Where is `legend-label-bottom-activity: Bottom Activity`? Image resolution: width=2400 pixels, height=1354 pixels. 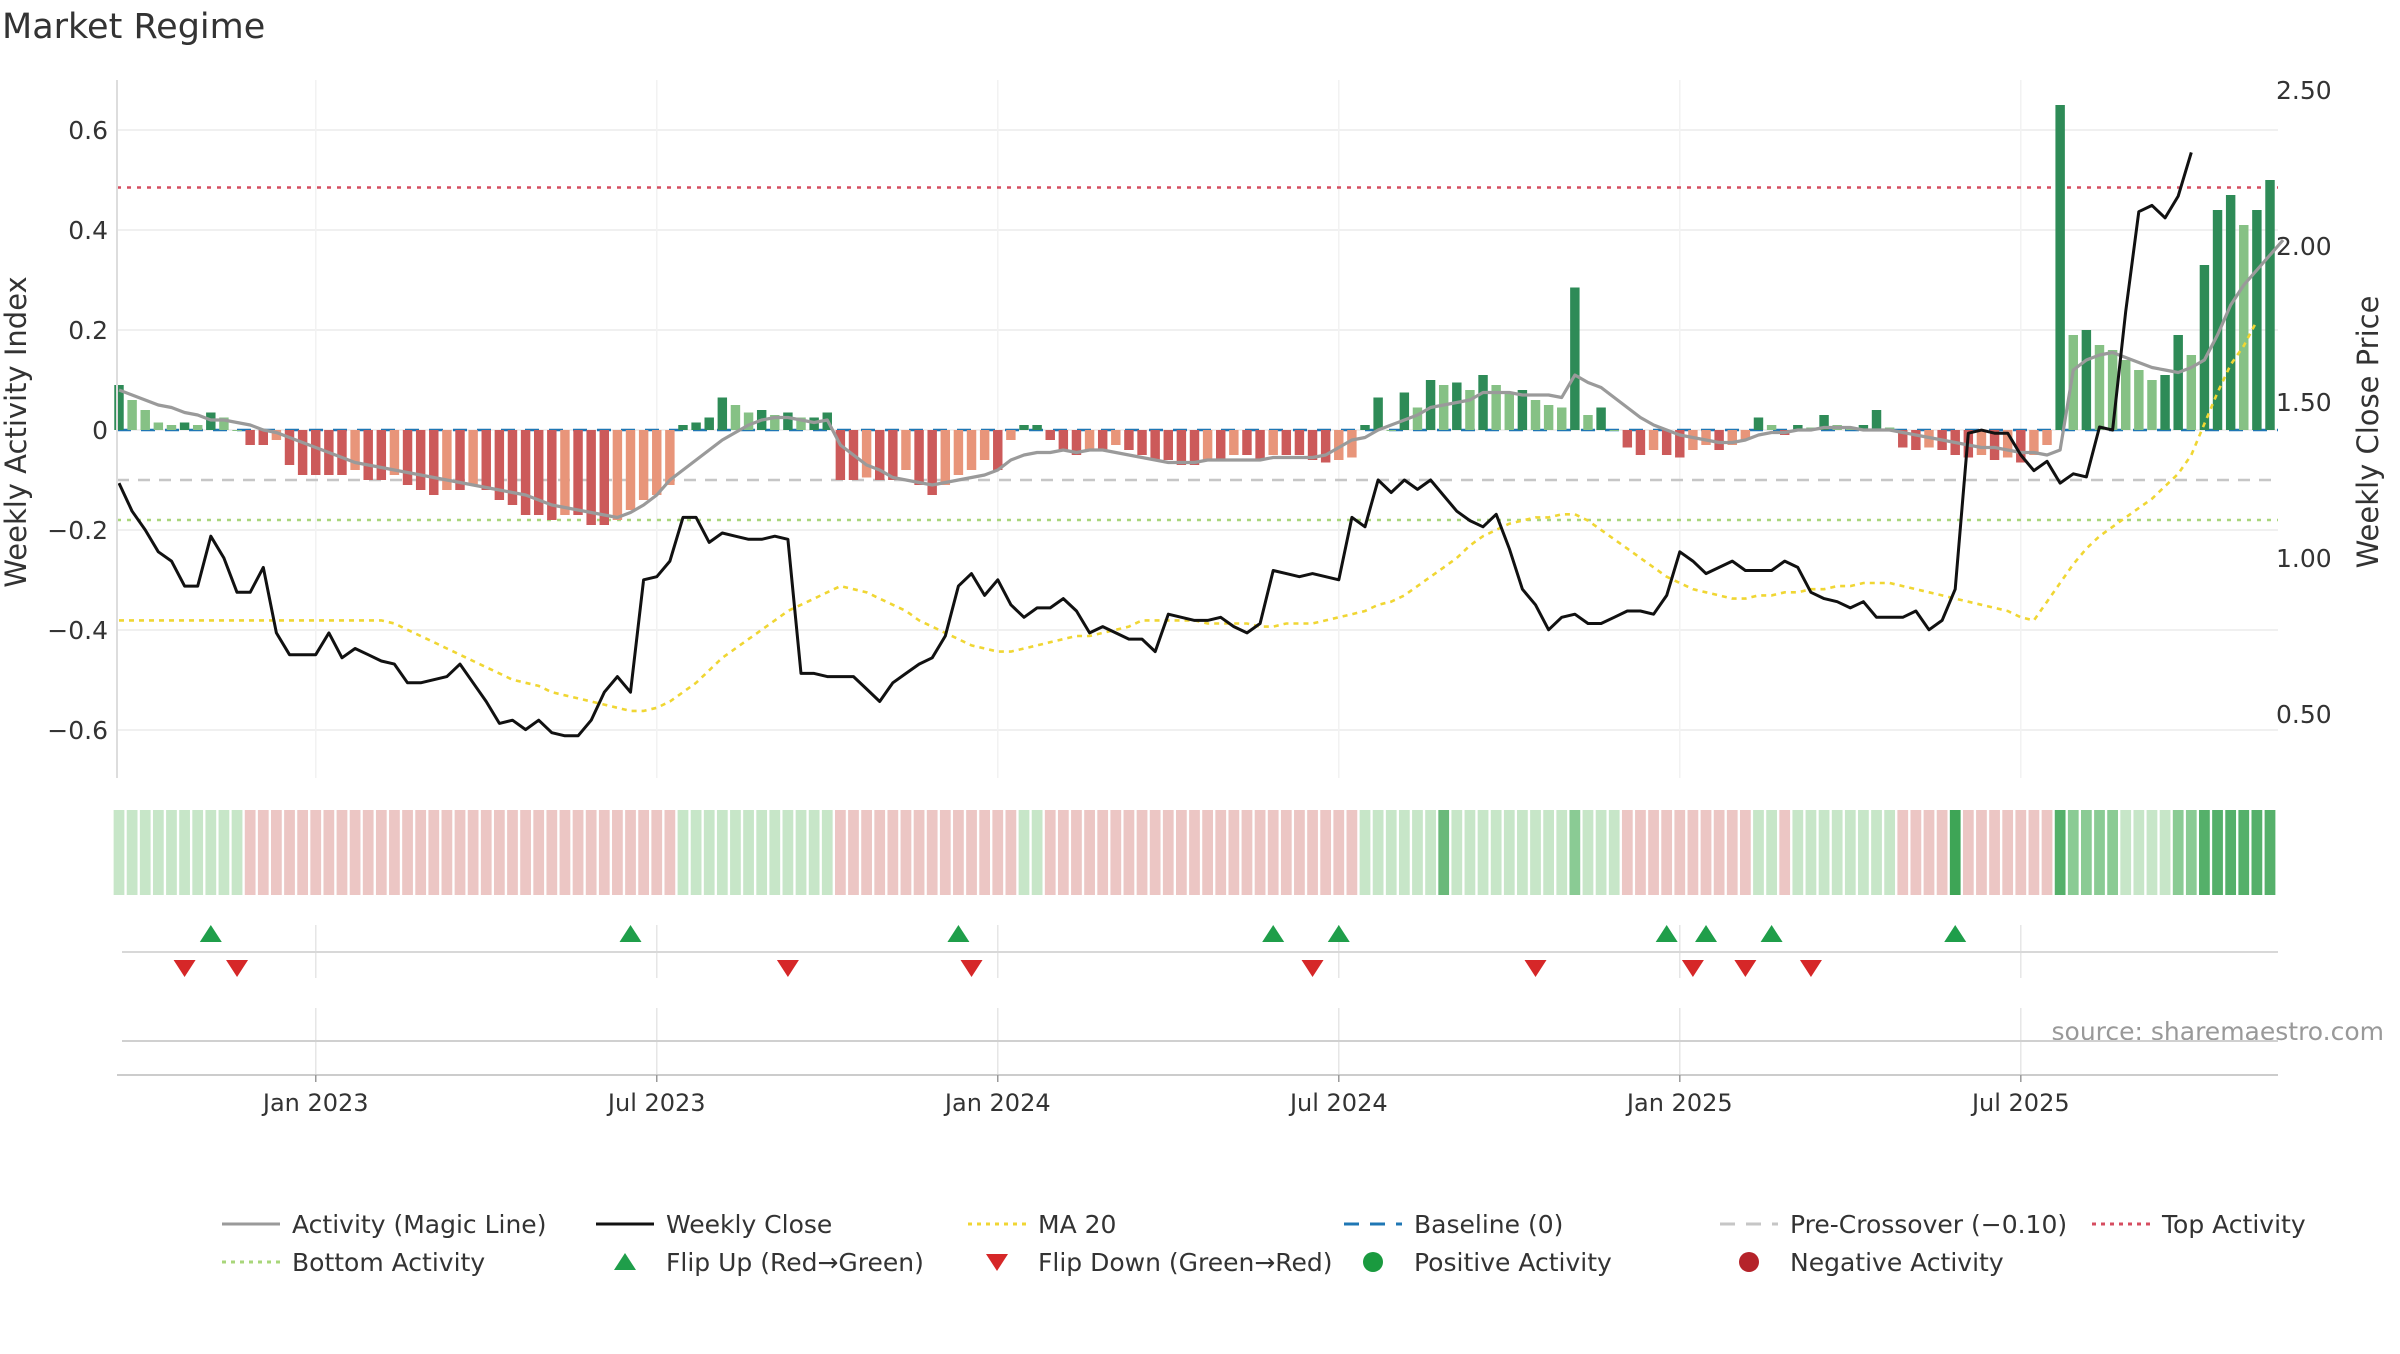 legend-label-bottom-activity: Bottom Activity is located at coordinates (388, 1262).